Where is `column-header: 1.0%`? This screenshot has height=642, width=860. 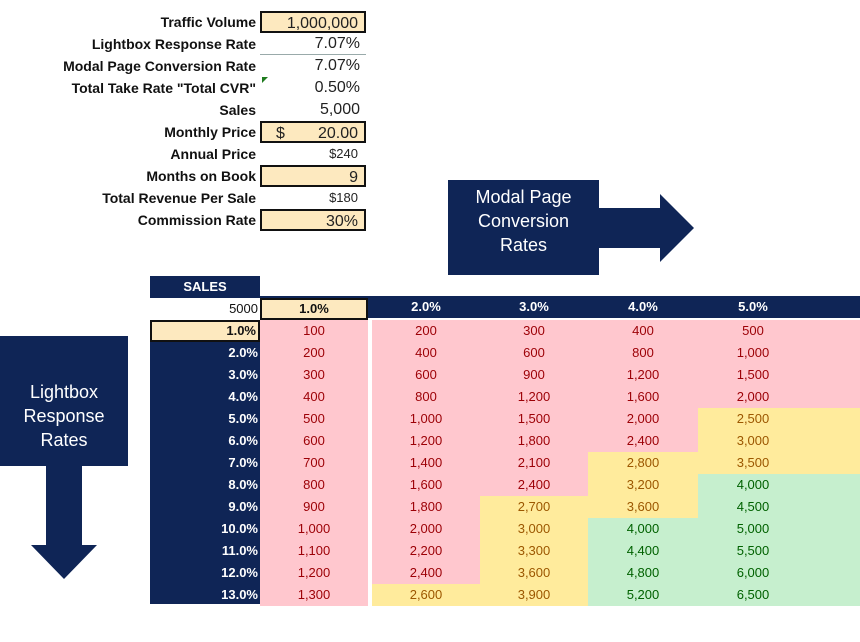 column-header: 1.0% is located at coordinates (314, 309).